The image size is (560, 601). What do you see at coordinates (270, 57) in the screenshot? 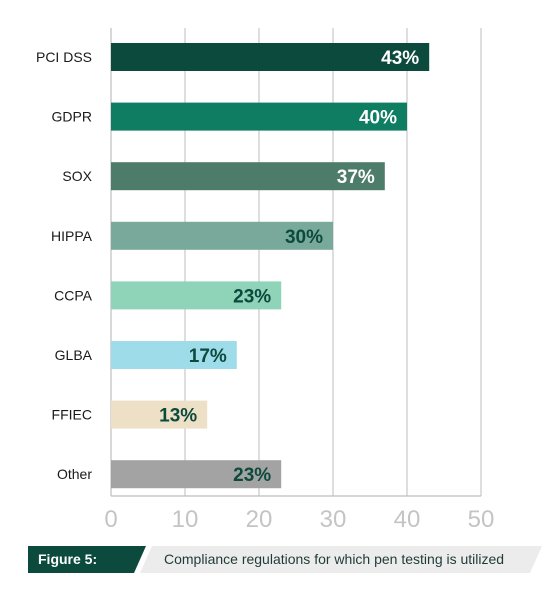
I see `bar-pci-dss` at bounding box center [270, 57].